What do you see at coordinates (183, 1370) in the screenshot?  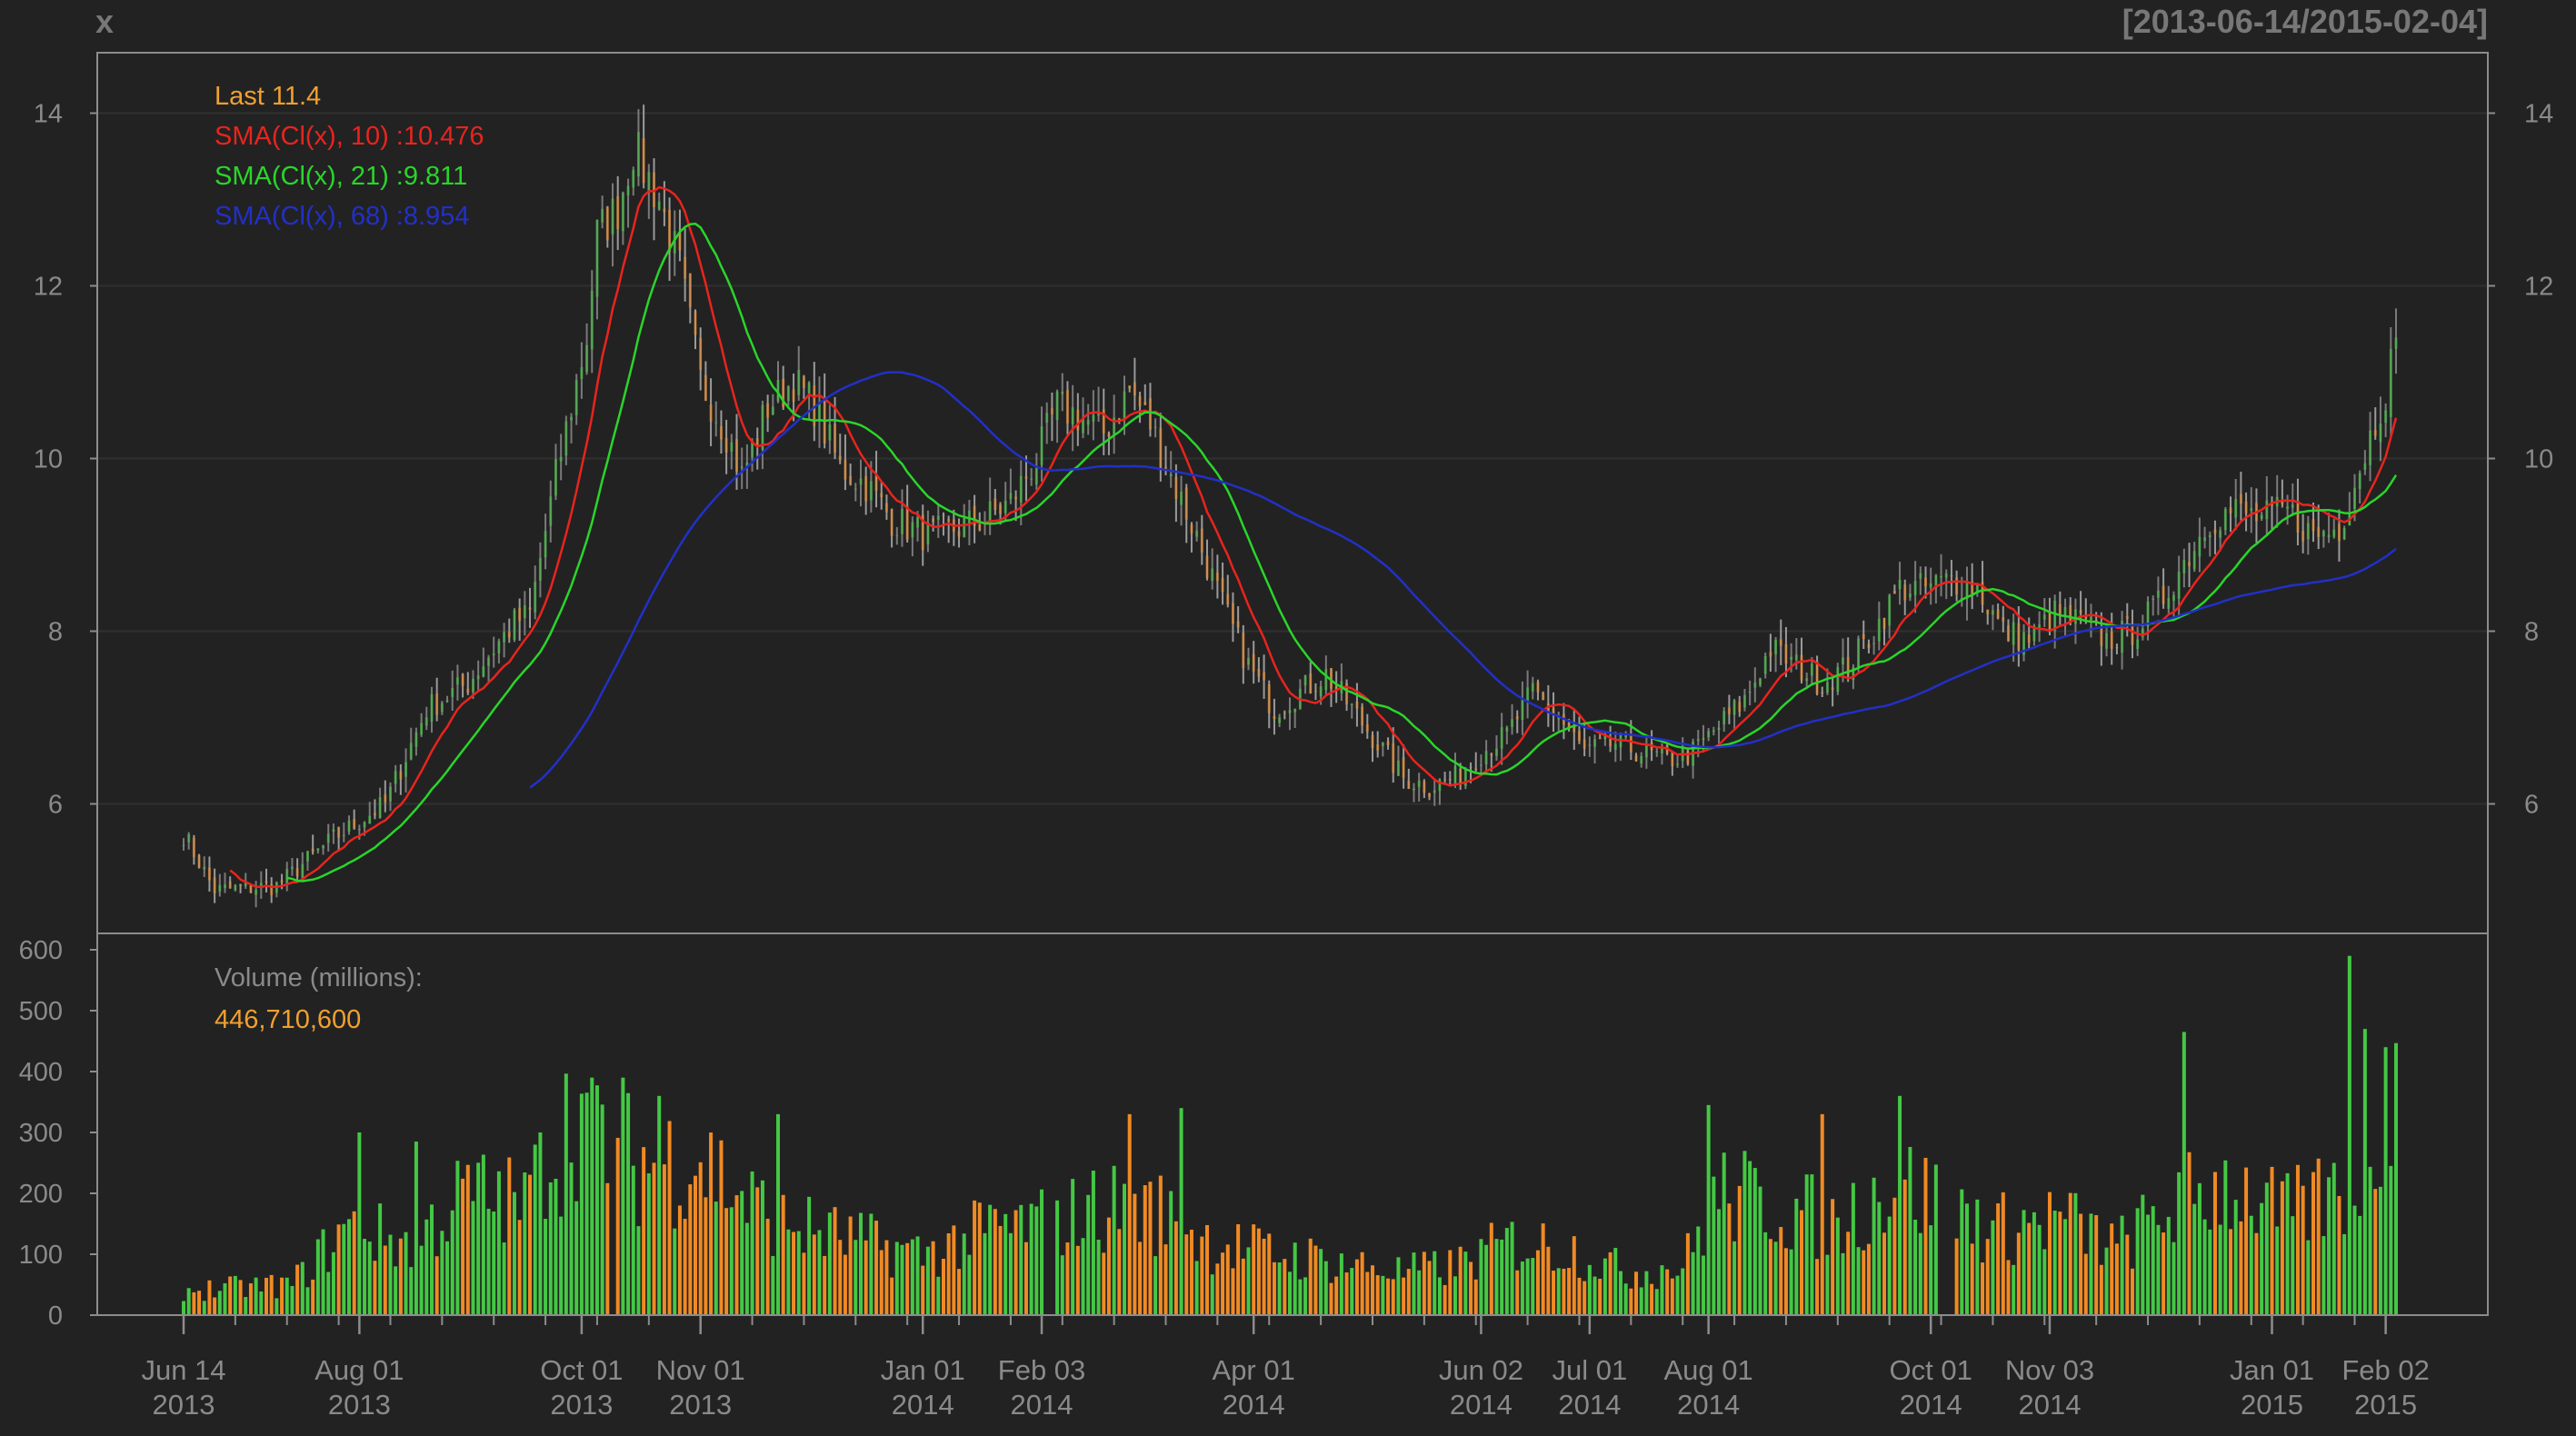 I see `x-tick-label: Jun 14` at bounding box center [183, 1370].